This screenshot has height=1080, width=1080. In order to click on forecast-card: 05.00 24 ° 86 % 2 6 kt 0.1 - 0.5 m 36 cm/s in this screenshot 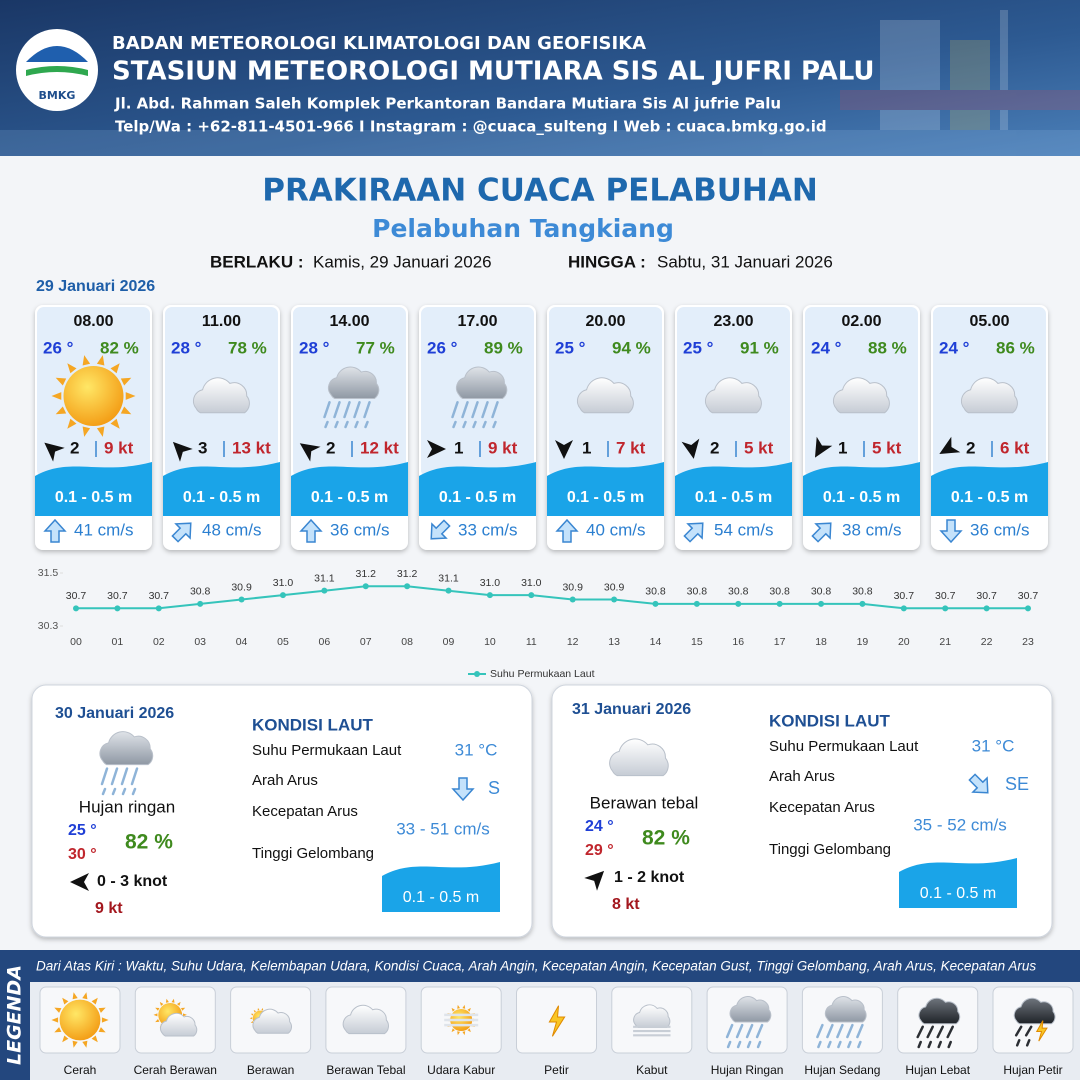, I will do `click(989, 427)`.